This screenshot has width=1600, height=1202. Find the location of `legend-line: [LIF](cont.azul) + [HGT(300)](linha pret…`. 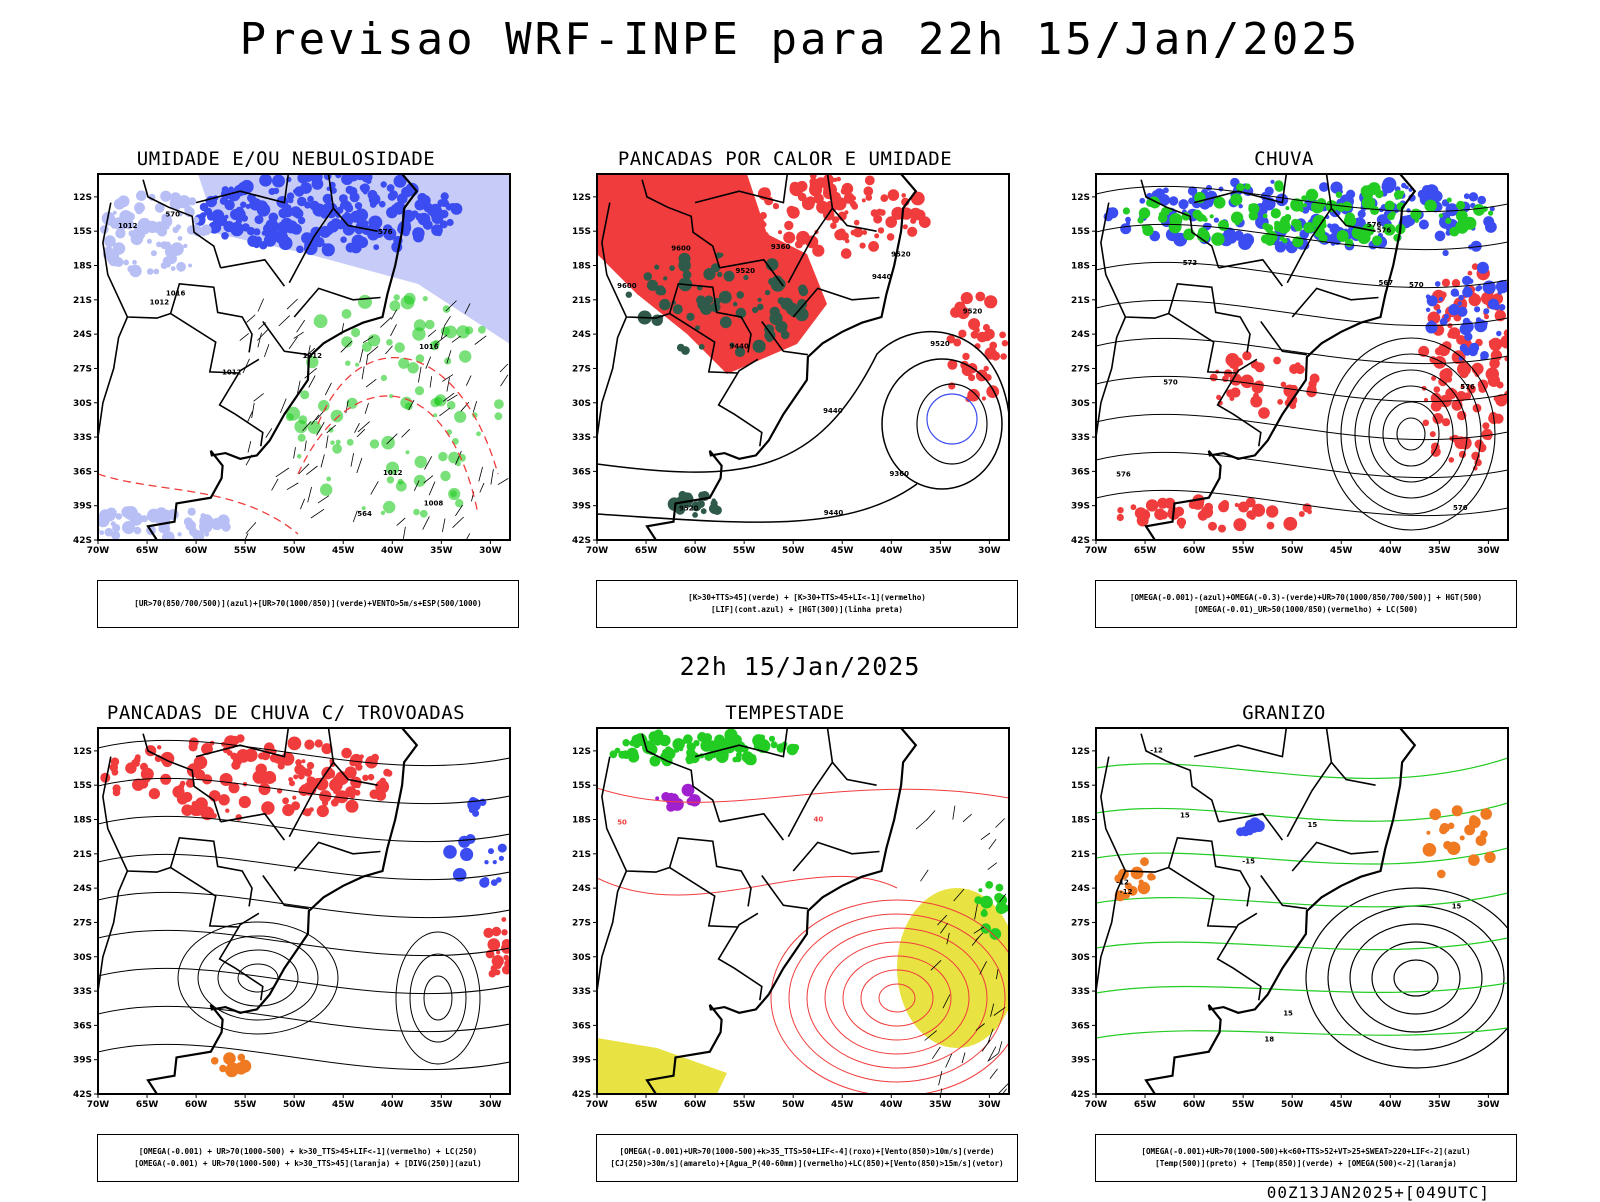

legend-line: [LIF](cont.azul) + [HGT(300)](linha pret… is located at coordinates (807, 609).